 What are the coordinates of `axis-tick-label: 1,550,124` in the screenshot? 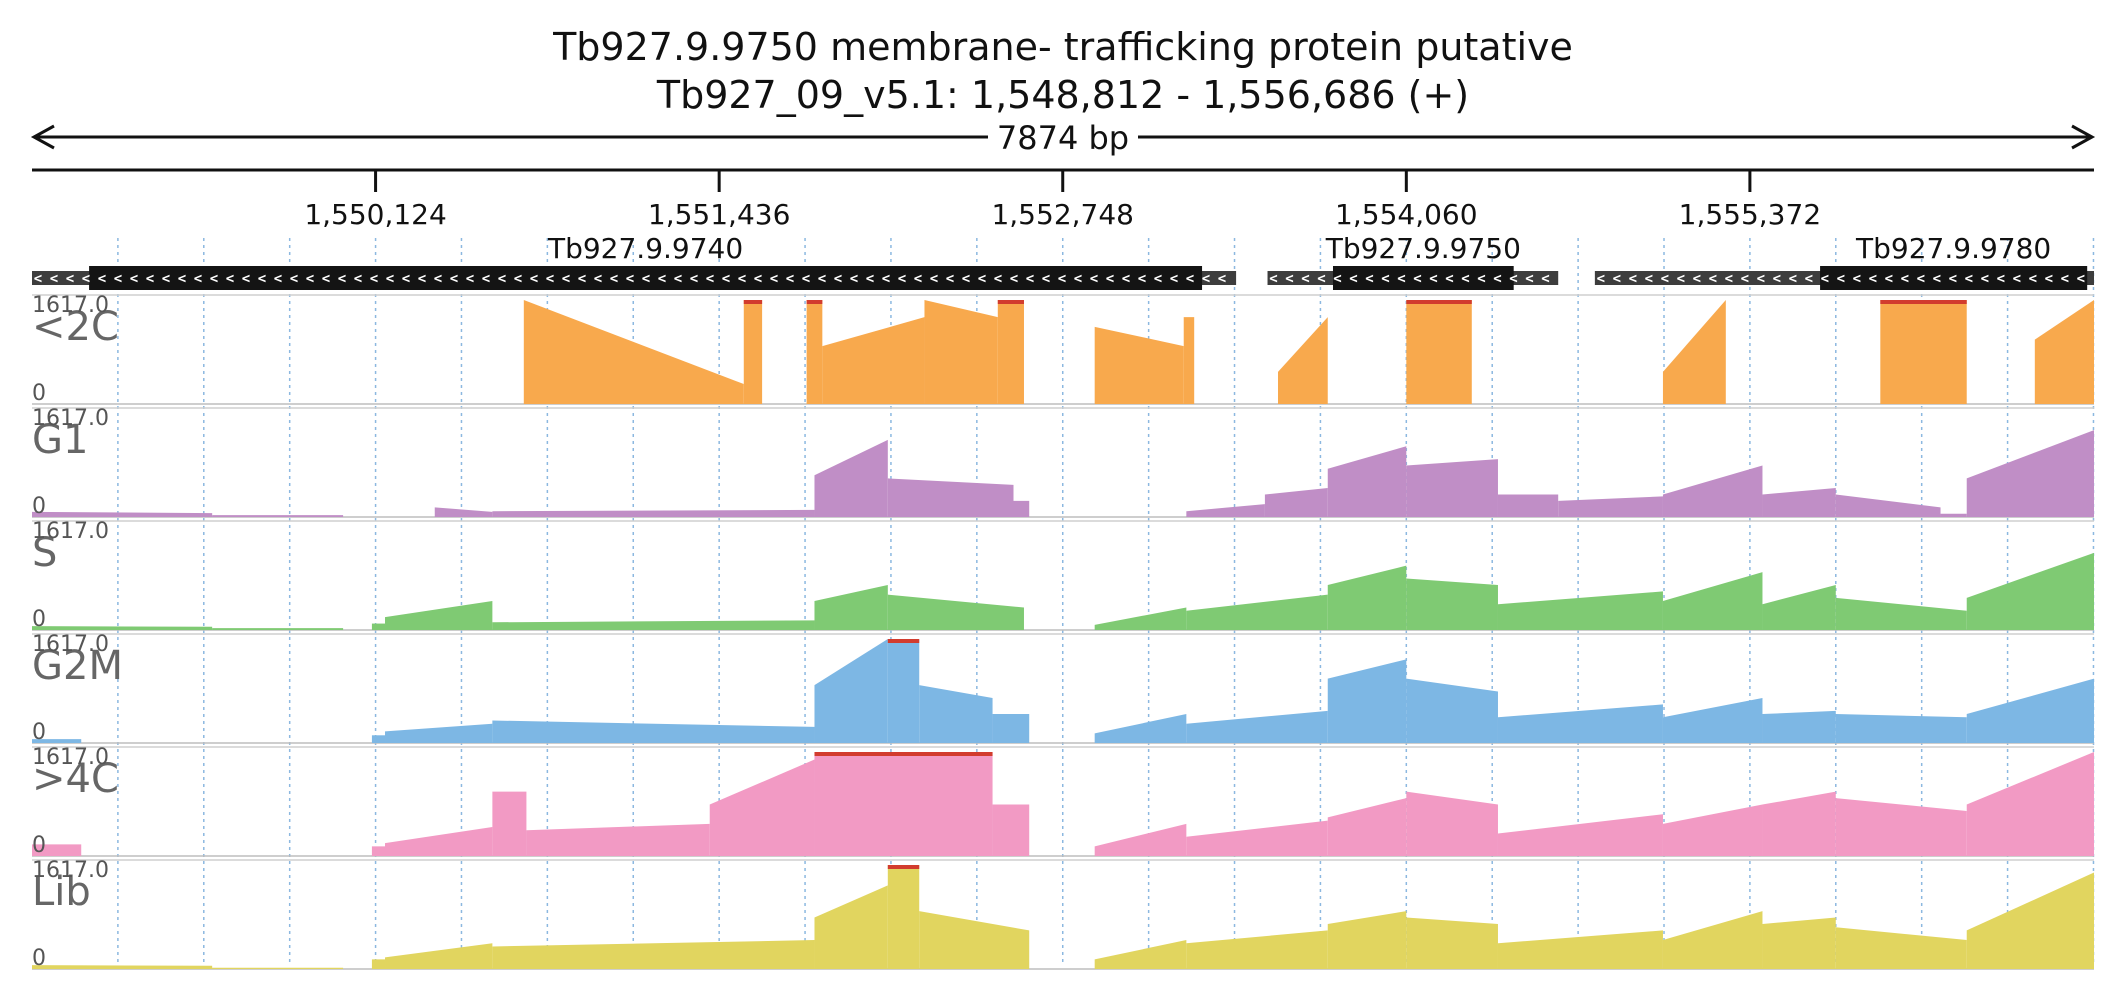 It's located at (375, 214).